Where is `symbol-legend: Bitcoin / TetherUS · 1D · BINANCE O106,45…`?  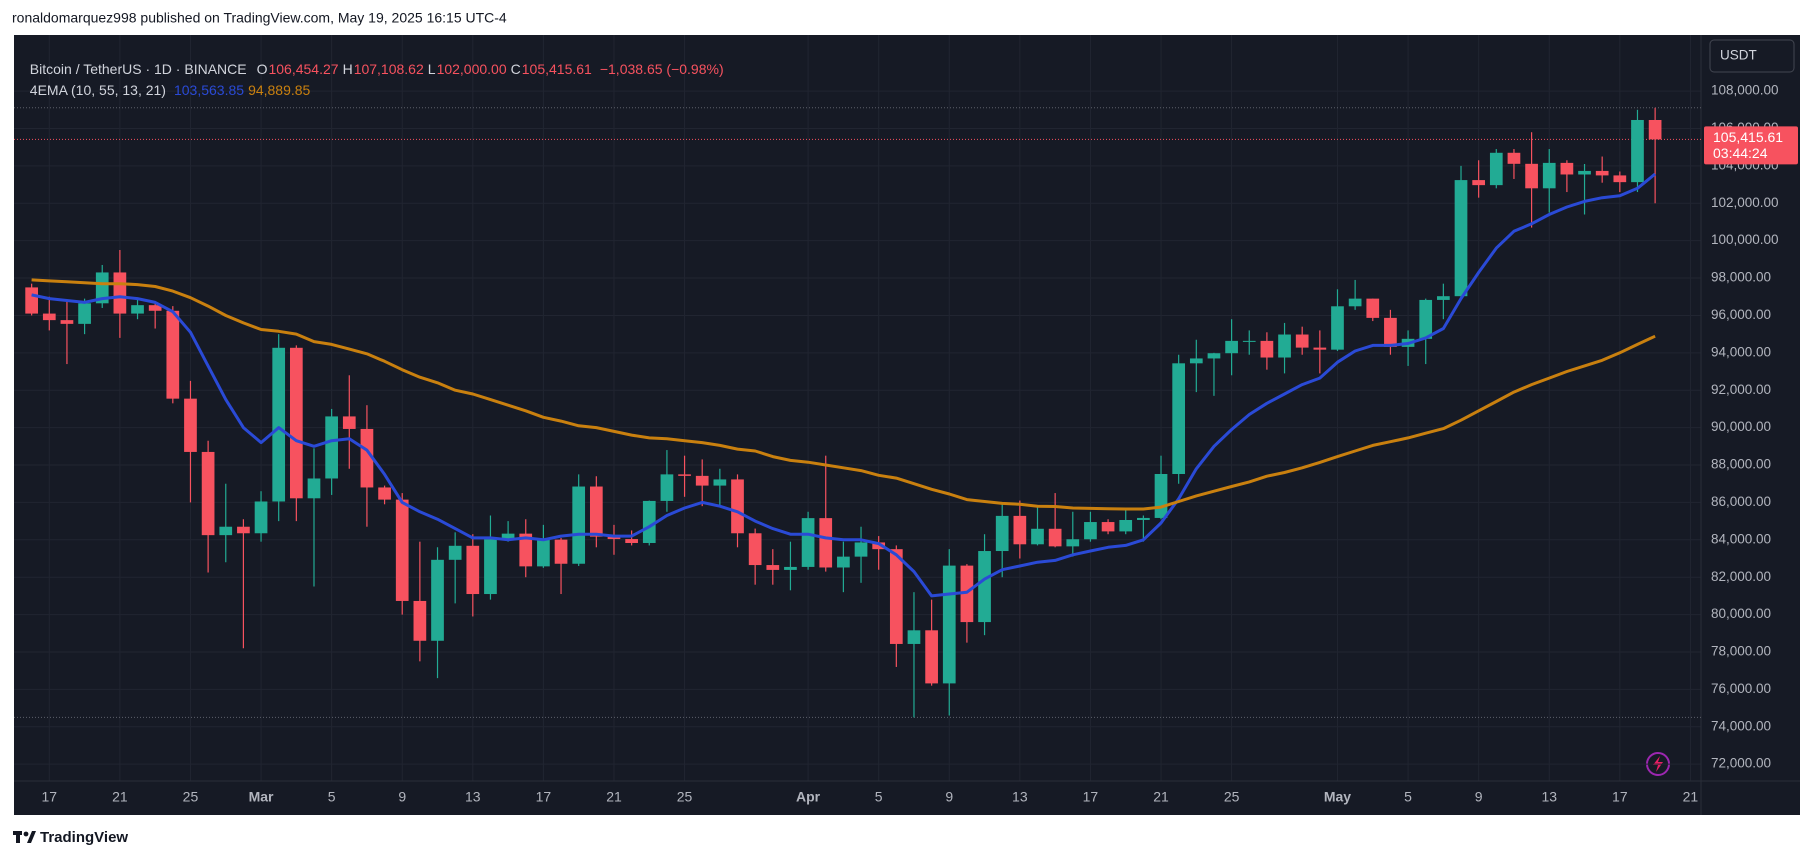
symbol-legend: Bitcoin / TetherUS · 1D · BINANCE O106,45… is located at coordinates (375, 61).